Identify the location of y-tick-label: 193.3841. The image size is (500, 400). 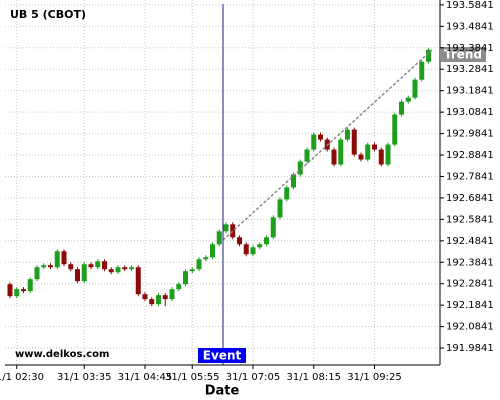
(470, 48).